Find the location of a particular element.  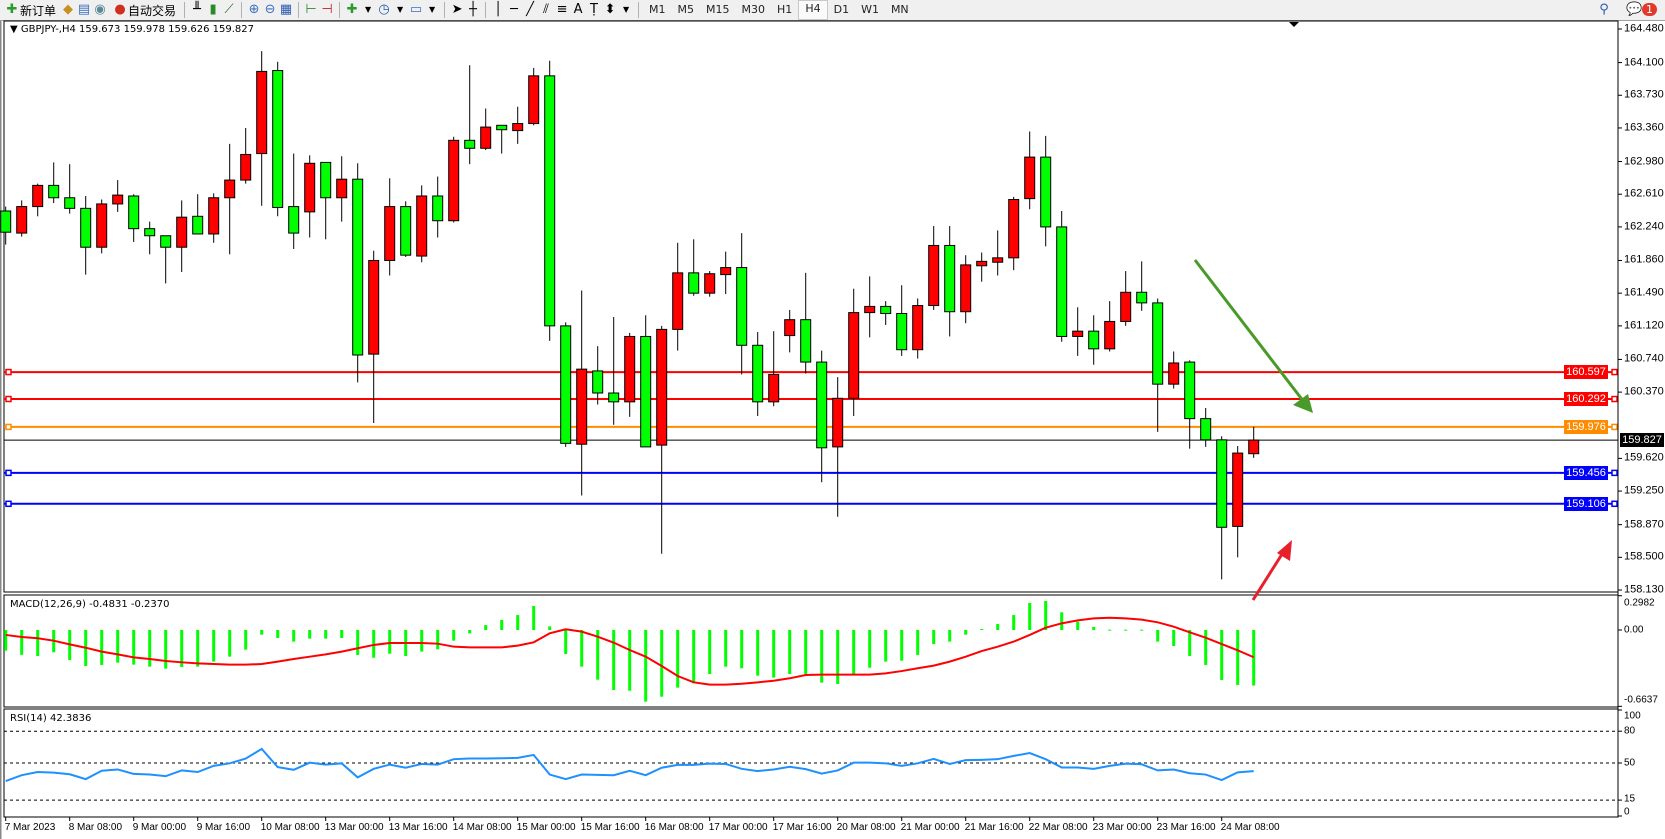

cursor-icon: ➤ is located at coordinates (457, 9).